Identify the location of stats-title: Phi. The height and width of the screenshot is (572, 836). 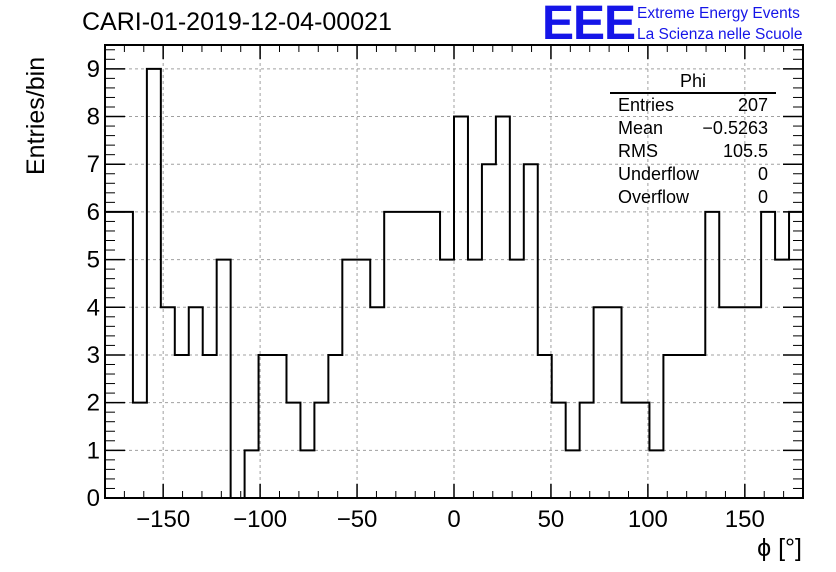
(693, 82).